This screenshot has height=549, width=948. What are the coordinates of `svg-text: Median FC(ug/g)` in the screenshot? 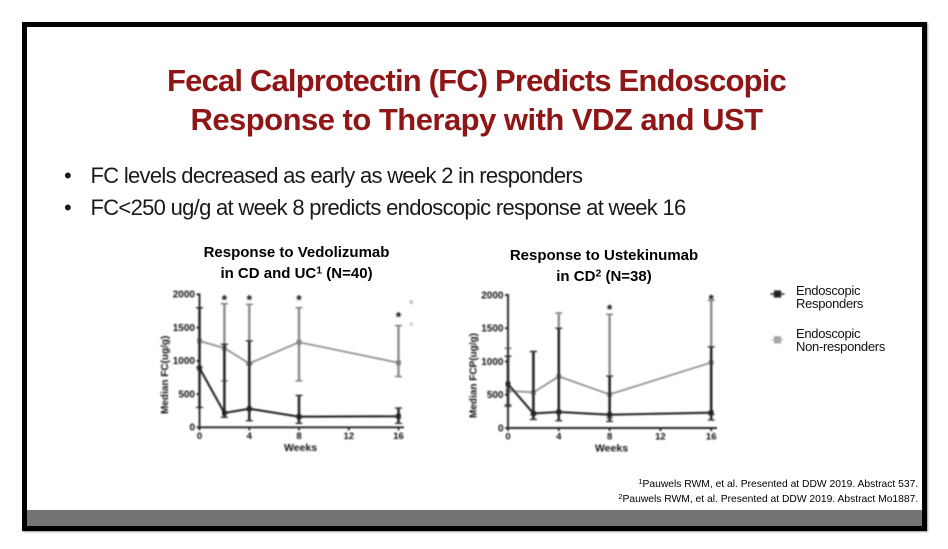 It's located at (165, 375).